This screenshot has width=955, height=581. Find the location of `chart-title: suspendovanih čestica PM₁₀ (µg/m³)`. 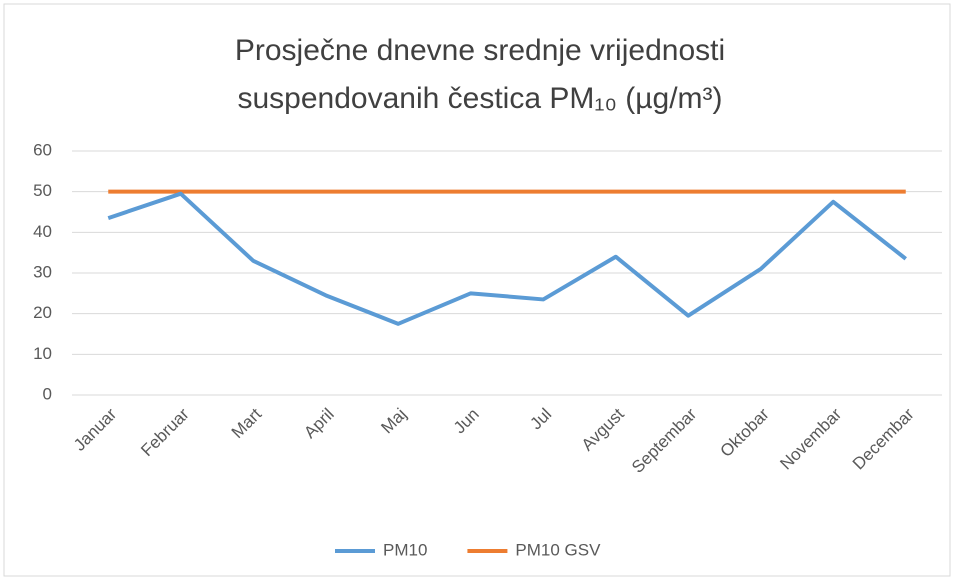

chart-title: suspendovanih čestica PM₁₀ (µg/m³) is located at coordinates (479, 98).